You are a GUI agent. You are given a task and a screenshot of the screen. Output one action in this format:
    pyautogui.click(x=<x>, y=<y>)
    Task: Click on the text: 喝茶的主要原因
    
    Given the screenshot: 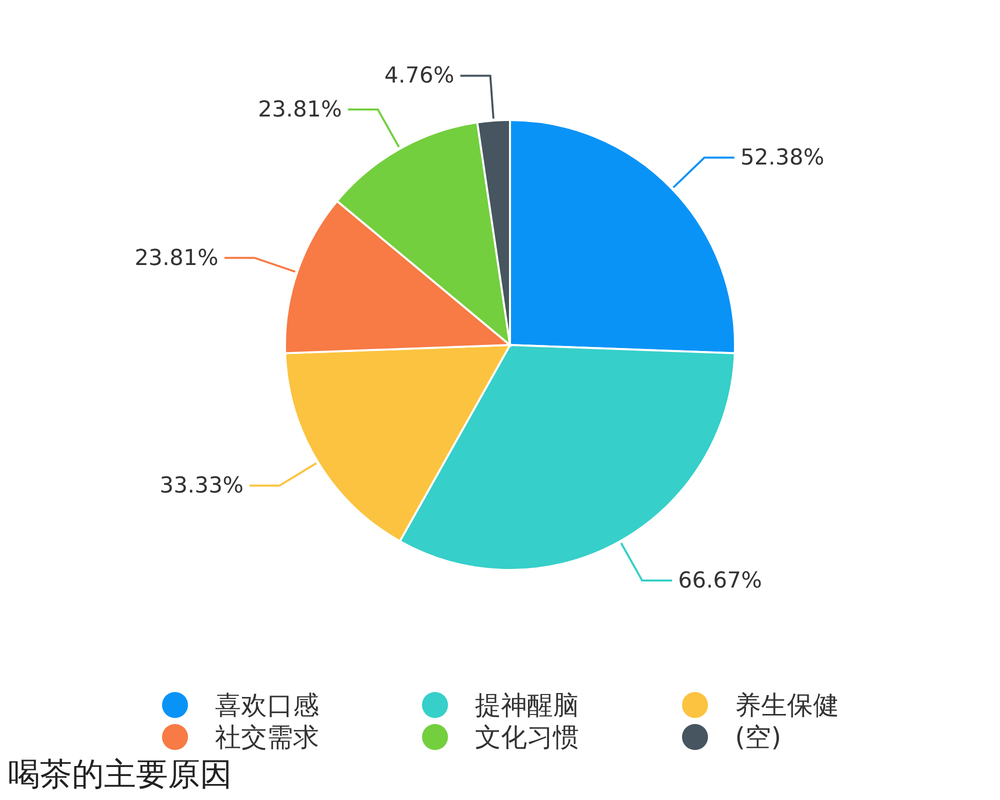 What is the action you would take?
    pyautogui.click(x=120, y=774)
    